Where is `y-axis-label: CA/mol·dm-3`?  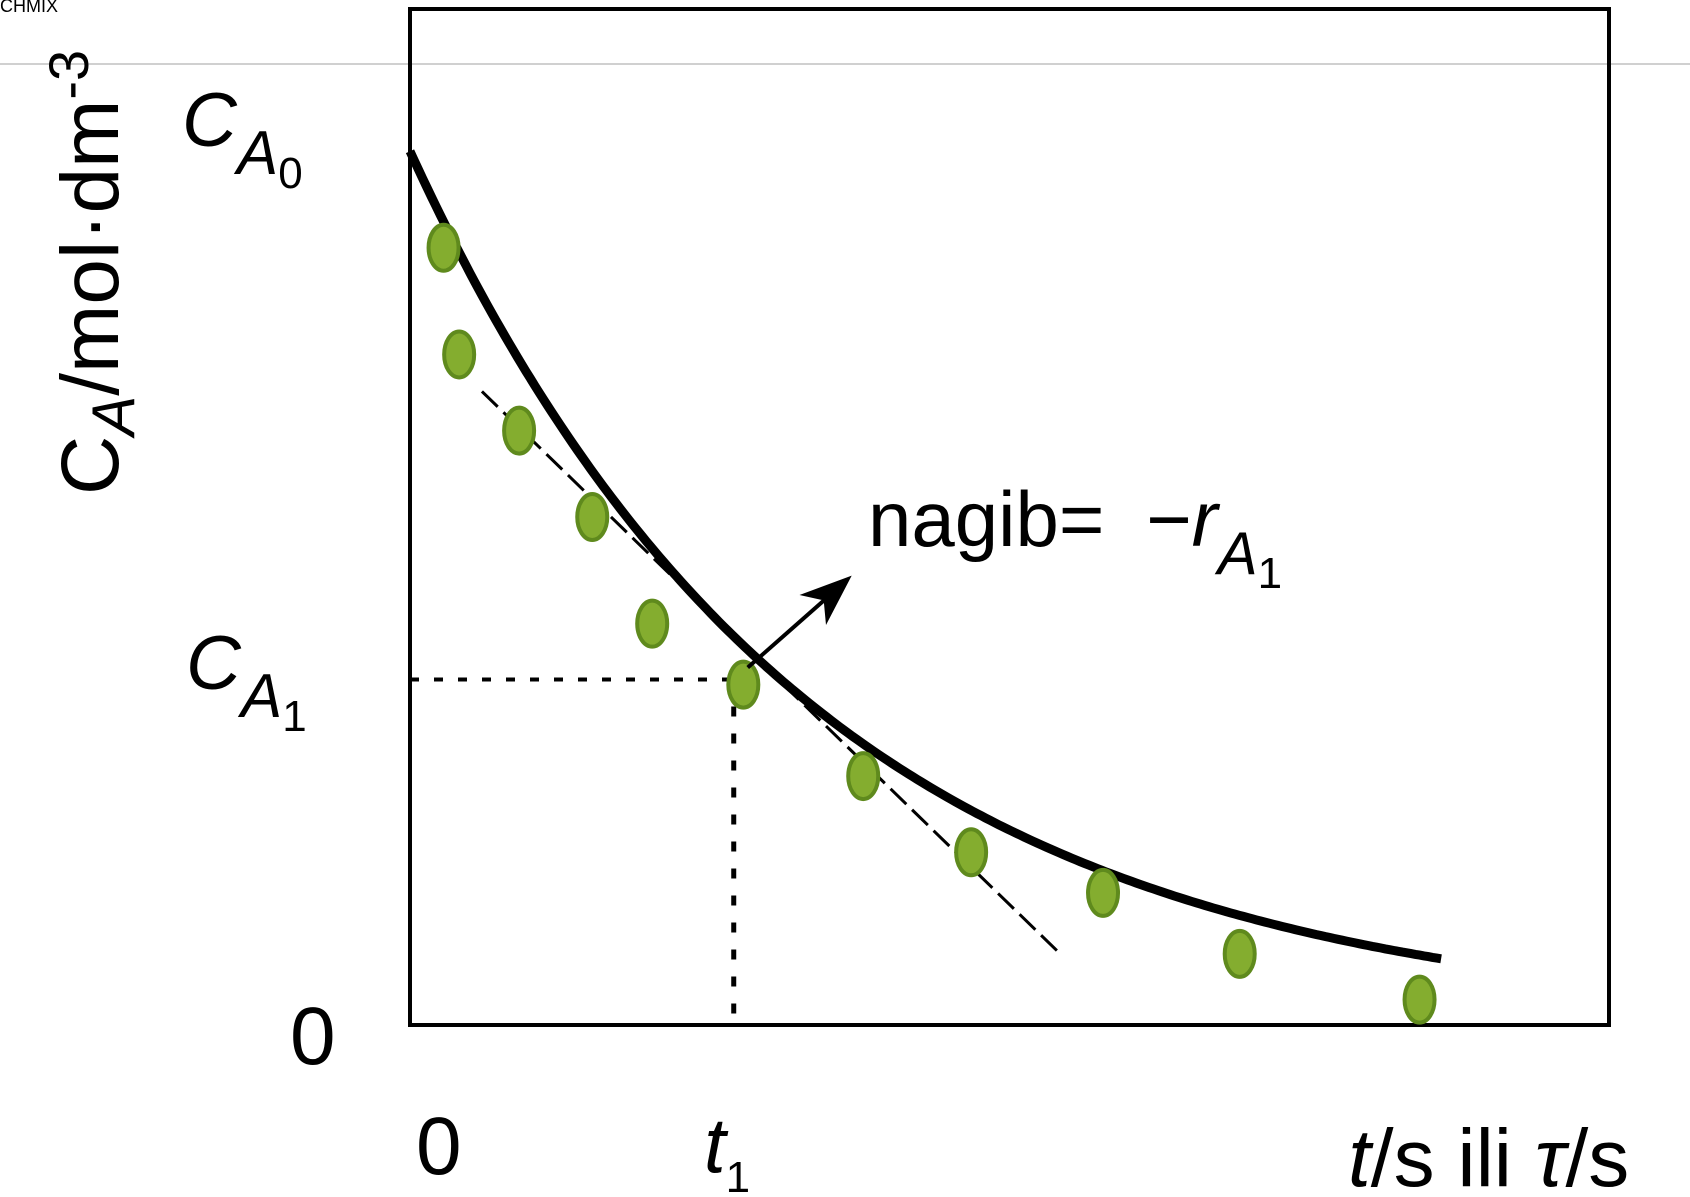
y-axis-label: CA/mol·dm-3 is located at coordinates (92, 272).